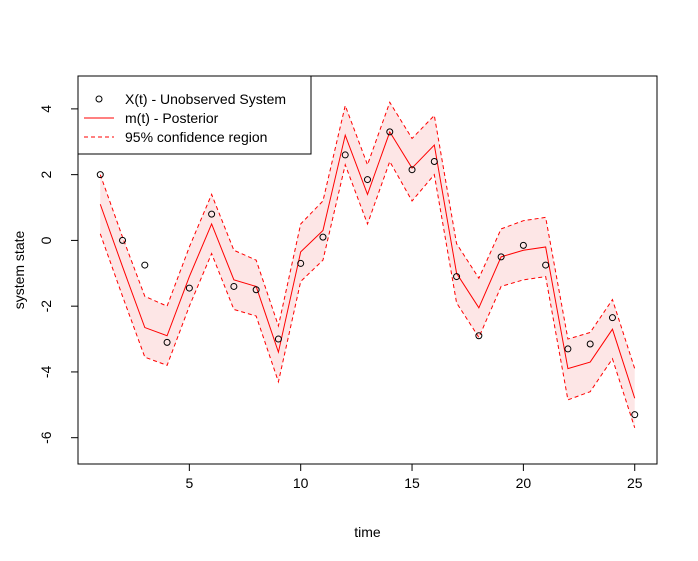  Describe the element at coordinates (58, 274) in the screenshot. I see `y-axis: -6 -4 -2 0 2 4` at that location.